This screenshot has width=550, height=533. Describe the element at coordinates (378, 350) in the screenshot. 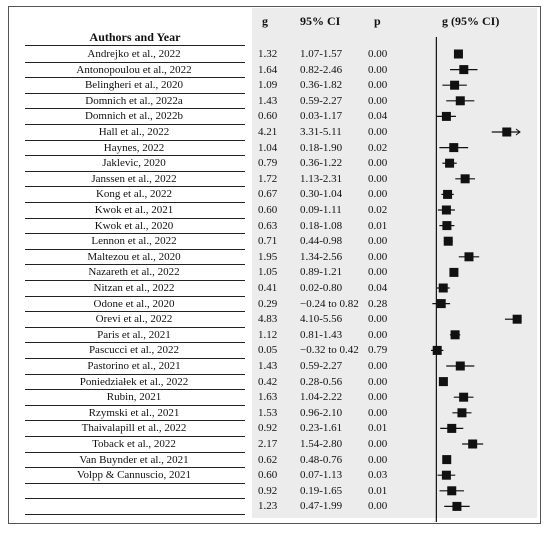

I see `p-value: 0.79` at that location.